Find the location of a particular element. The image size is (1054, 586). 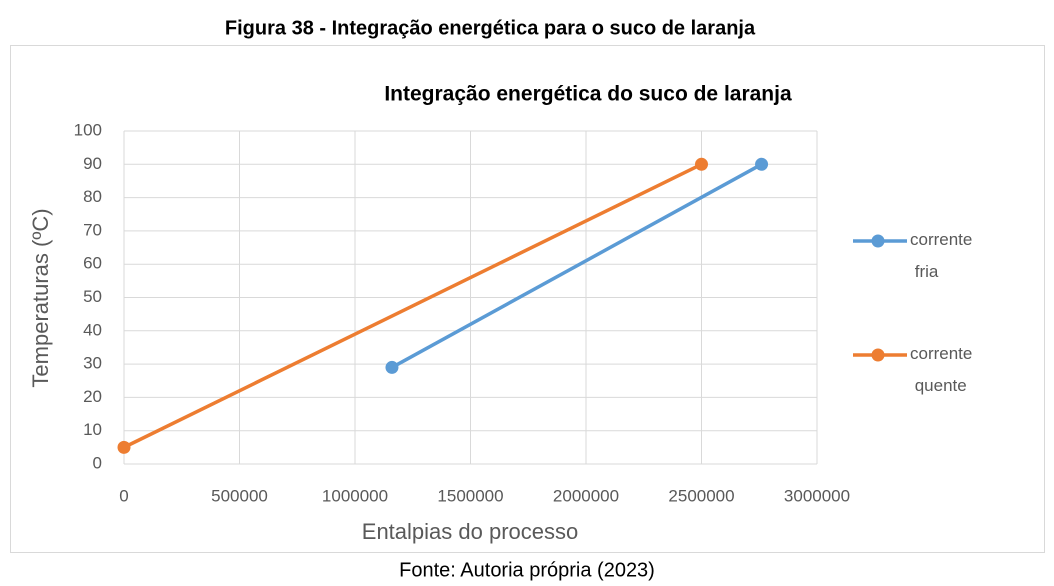

legend-label: corrente fria is located at coordinates (941, 255).